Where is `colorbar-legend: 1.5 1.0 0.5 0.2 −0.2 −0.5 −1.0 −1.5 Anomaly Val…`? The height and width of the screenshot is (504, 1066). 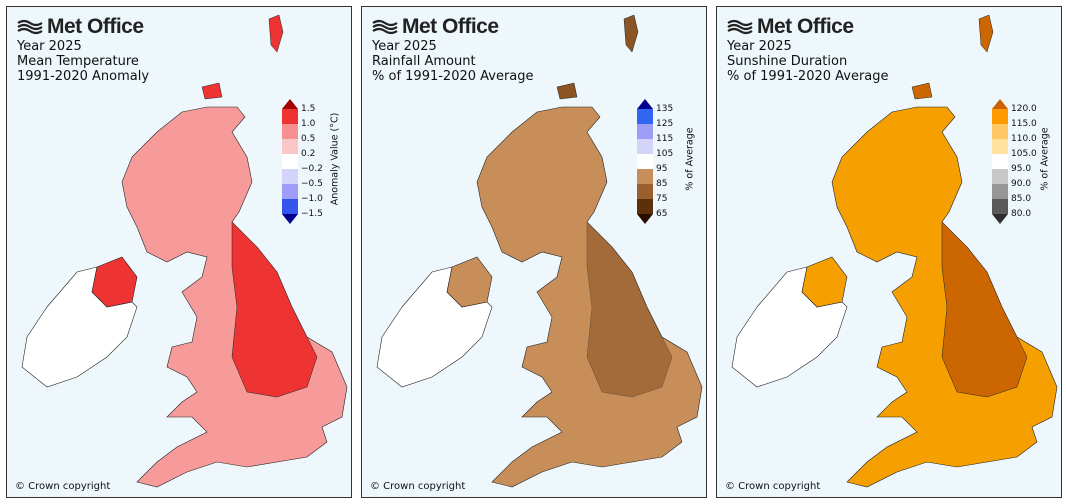
colorbar-legend: 1.5 1.0 0.5 0.2 −0.2 −0.5 −1.0 −1.5 Anomaly Val… is located at coordinates (314, 162).